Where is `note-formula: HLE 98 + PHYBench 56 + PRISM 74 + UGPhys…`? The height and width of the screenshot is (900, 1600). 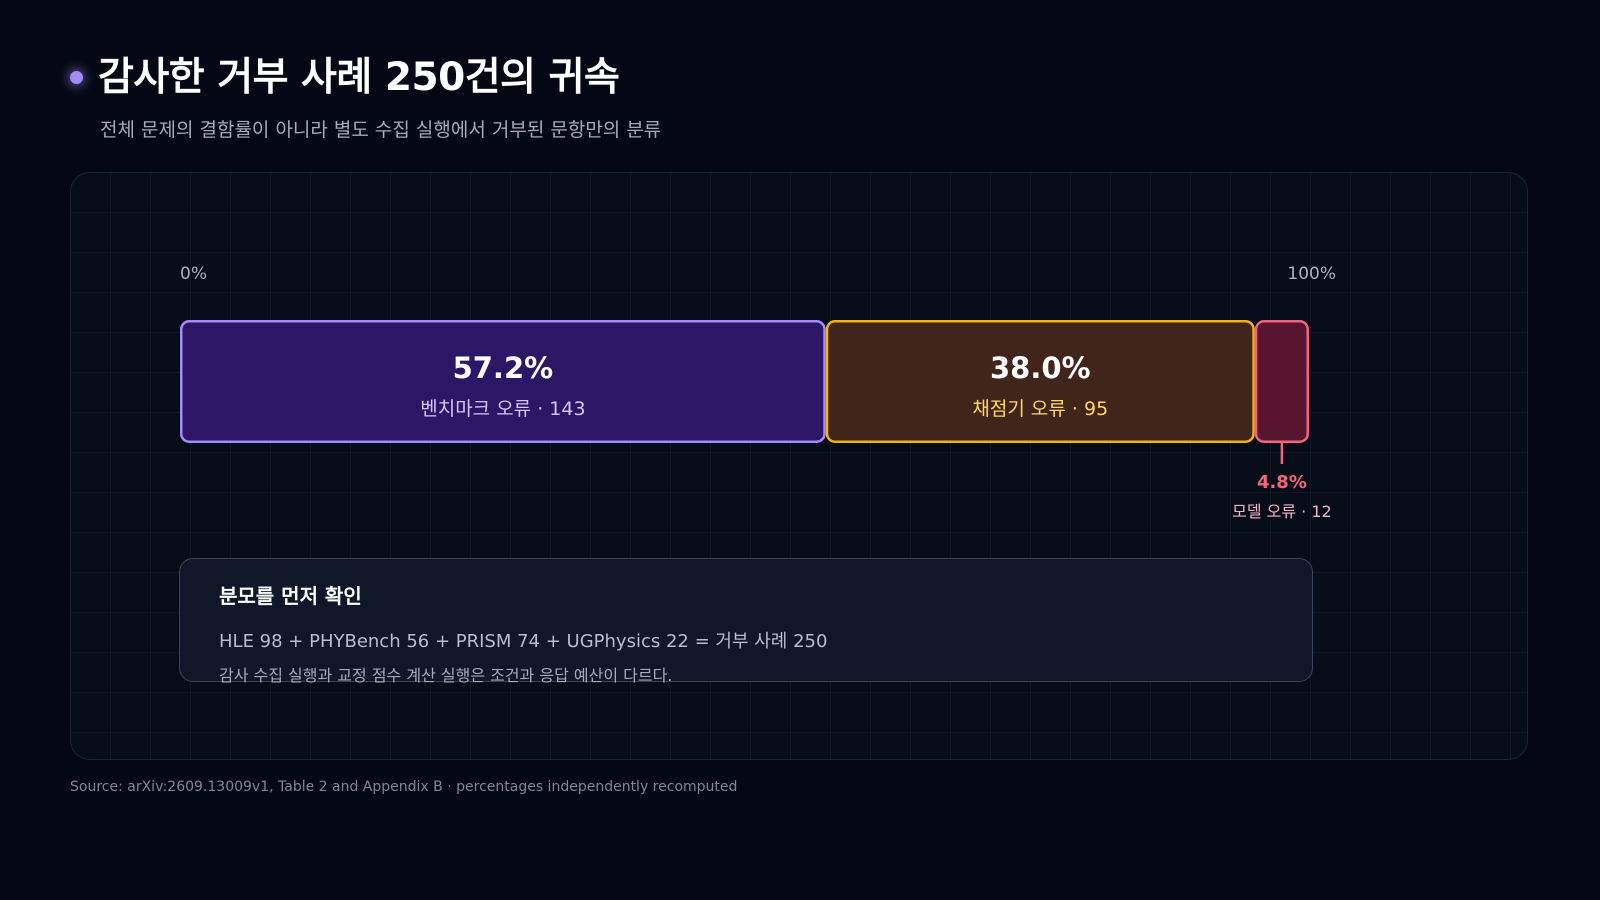
note-formula: HLE 98 + PHYBench 56 + PRISM 74 + UGPhys… is located at coordinates (765, 640).